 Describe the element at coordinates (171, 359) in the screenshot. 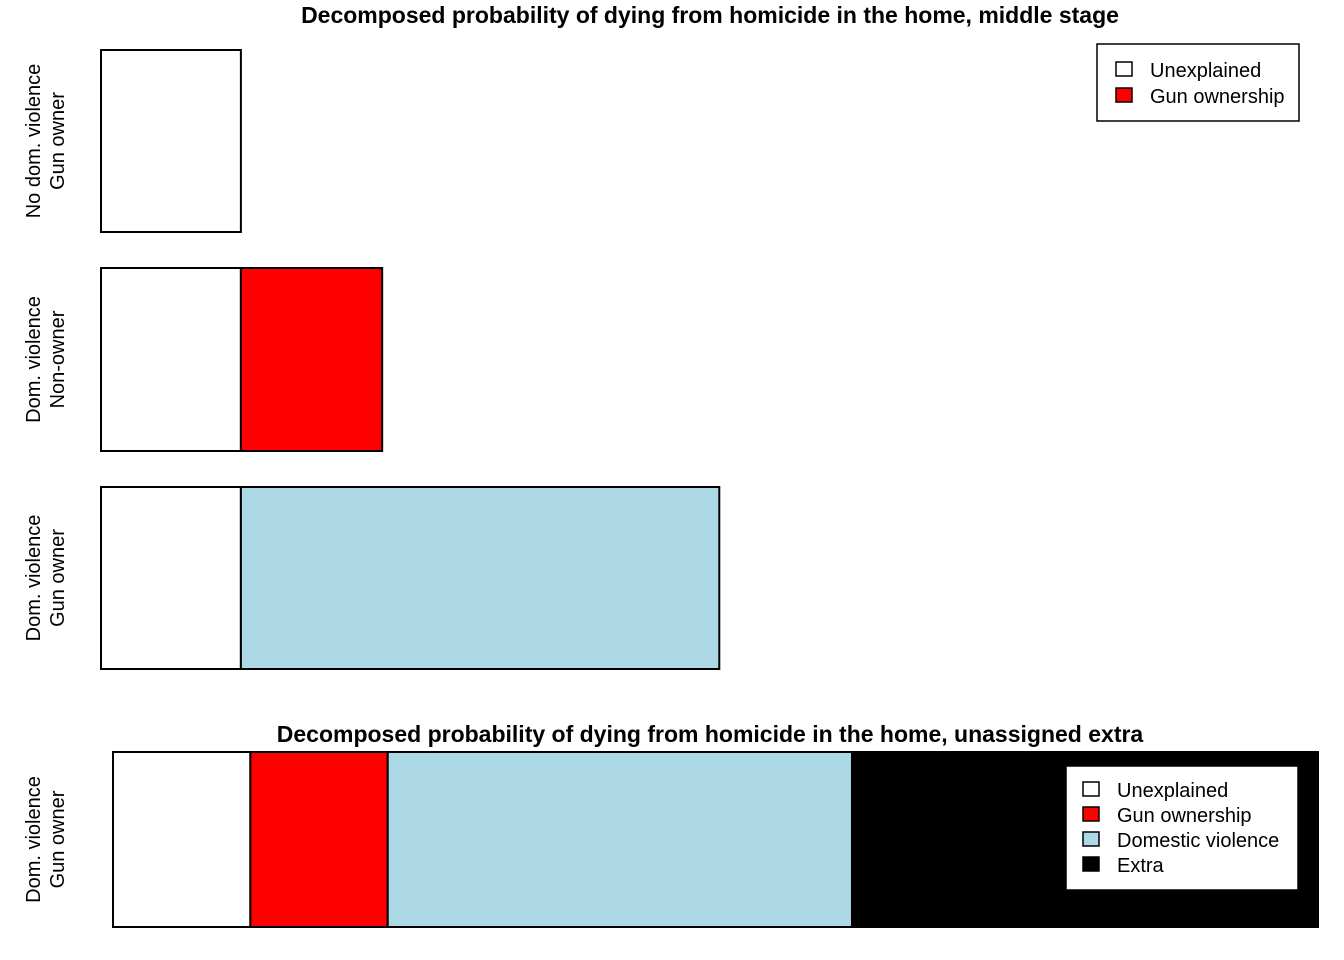

I see `bar-dom-violence-non-owner-unexplained` at that location.